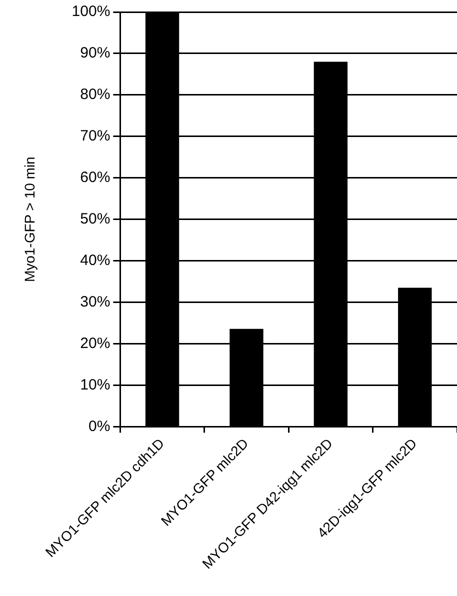 This screenshot has width=457, height=596. I want to click on y-tick-label: 20%, so click(95, 343).